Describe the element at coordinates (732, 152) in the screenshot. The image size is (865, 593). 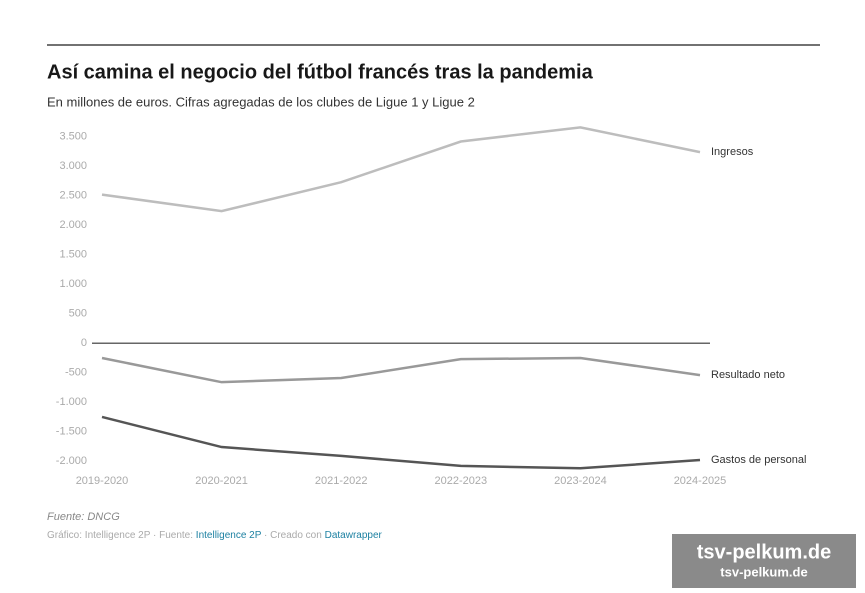
I see `series-label: Ingresos` at that location.